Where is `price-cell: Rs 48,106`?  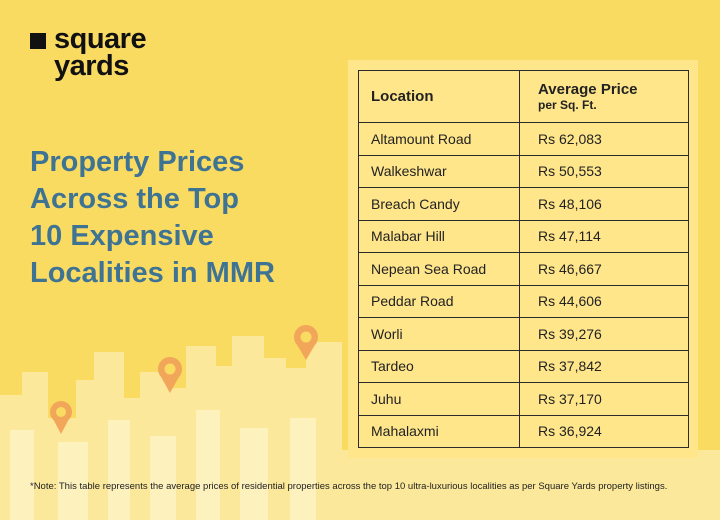 price-cell: Rs 48,106 is located at coordinates (604, 204).